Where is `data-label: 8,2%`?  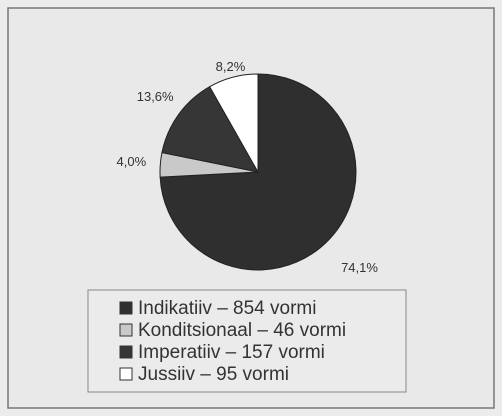 data-label: 8,2% is located at coordinates (231, 66).